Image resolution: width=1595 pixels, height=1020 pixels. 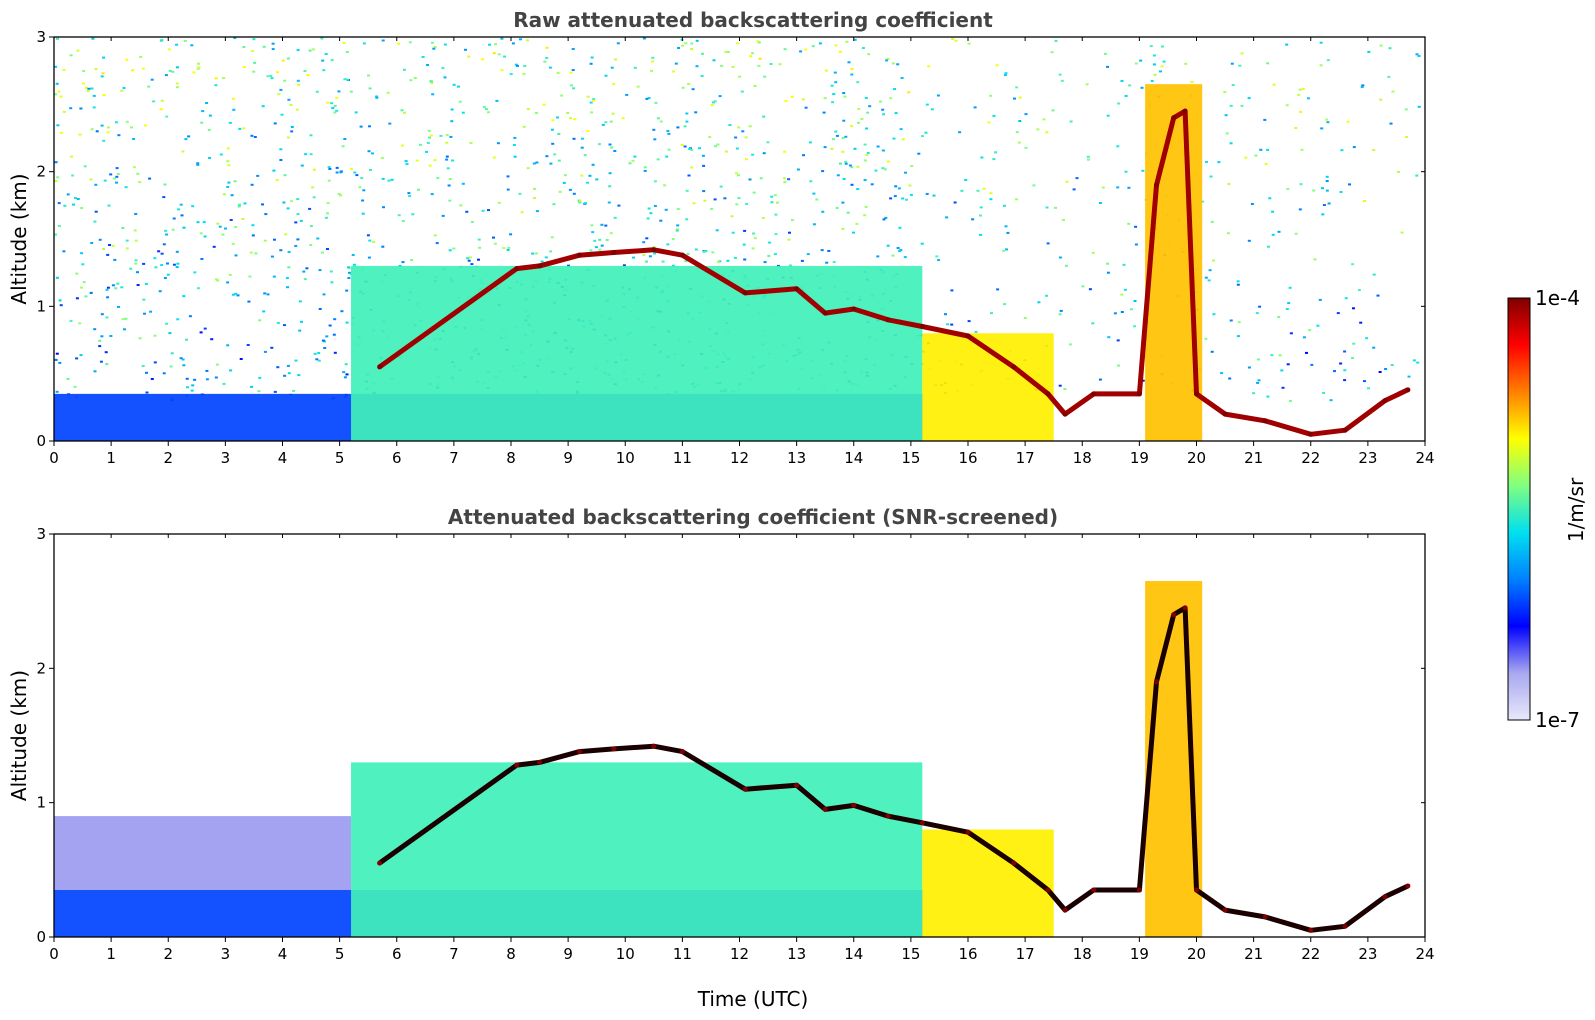 What do you see at coordinates (1367, 458) in the screenshot?
I see `x-tick-label: 23` at bounding box center [1367, 458].